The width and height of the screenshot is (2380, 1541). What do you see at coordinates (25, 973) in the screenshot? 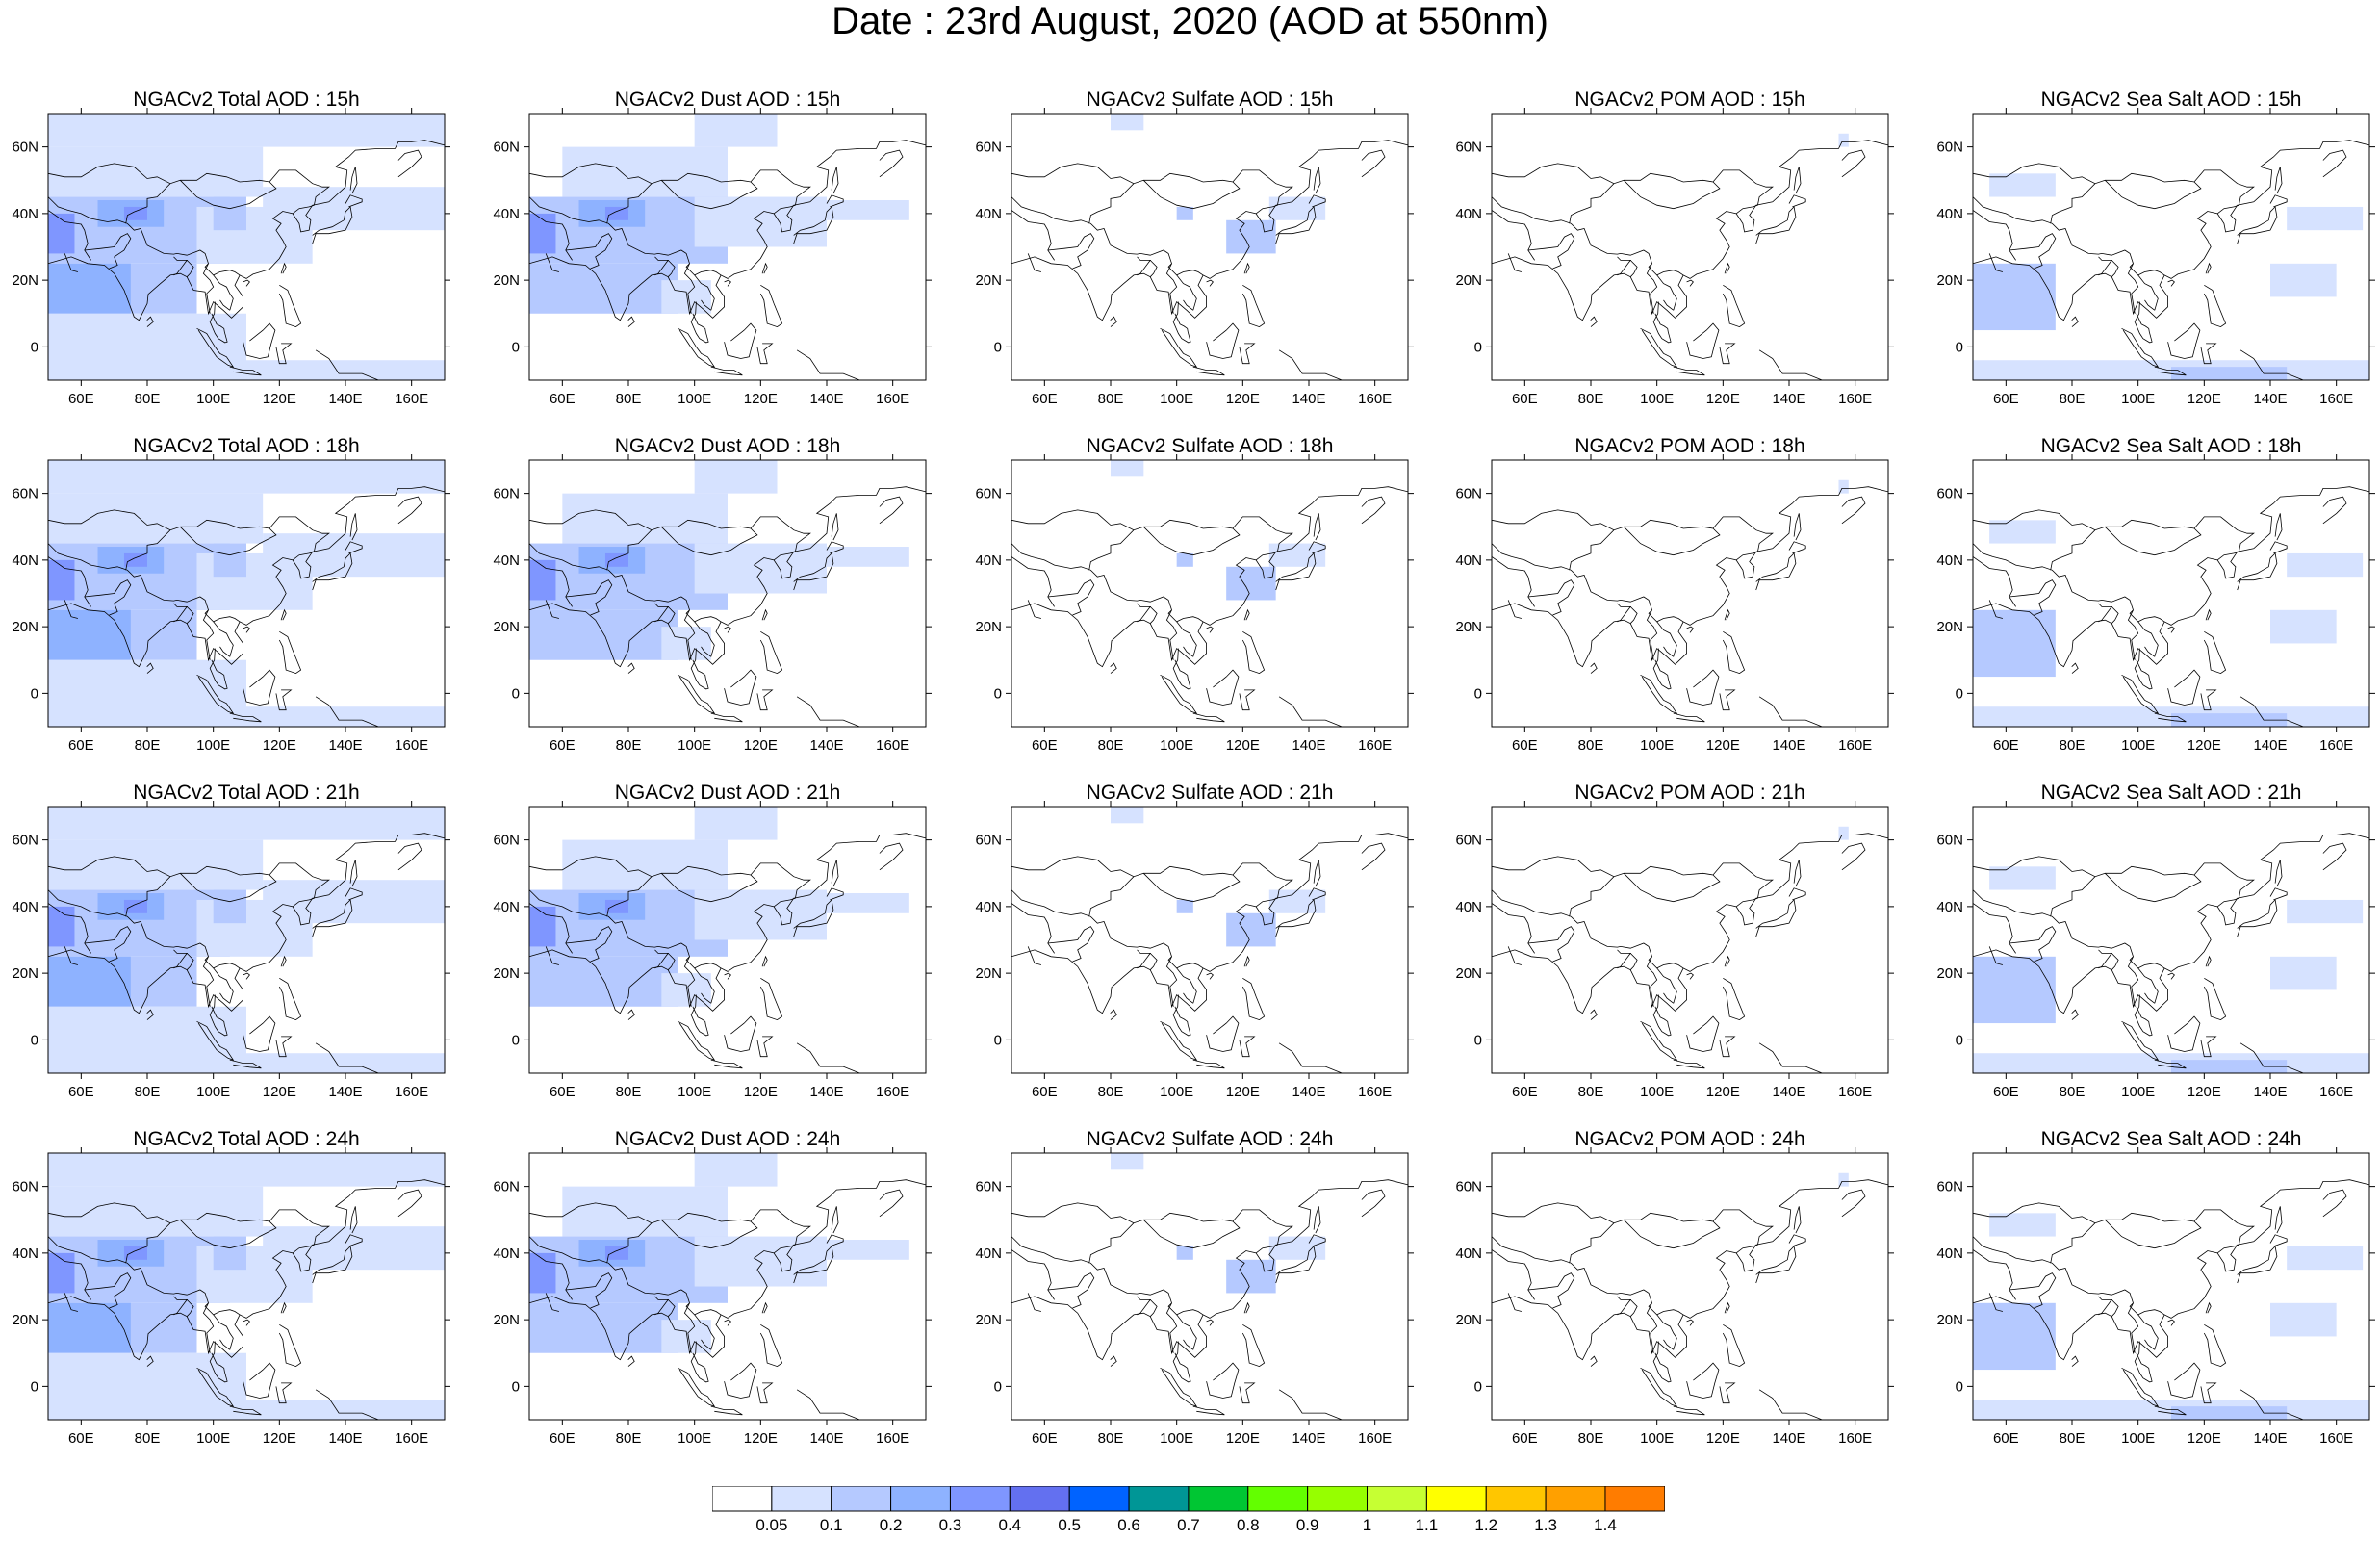
I see `lat-tick-label: 20N` at bounding box center [25, 973].